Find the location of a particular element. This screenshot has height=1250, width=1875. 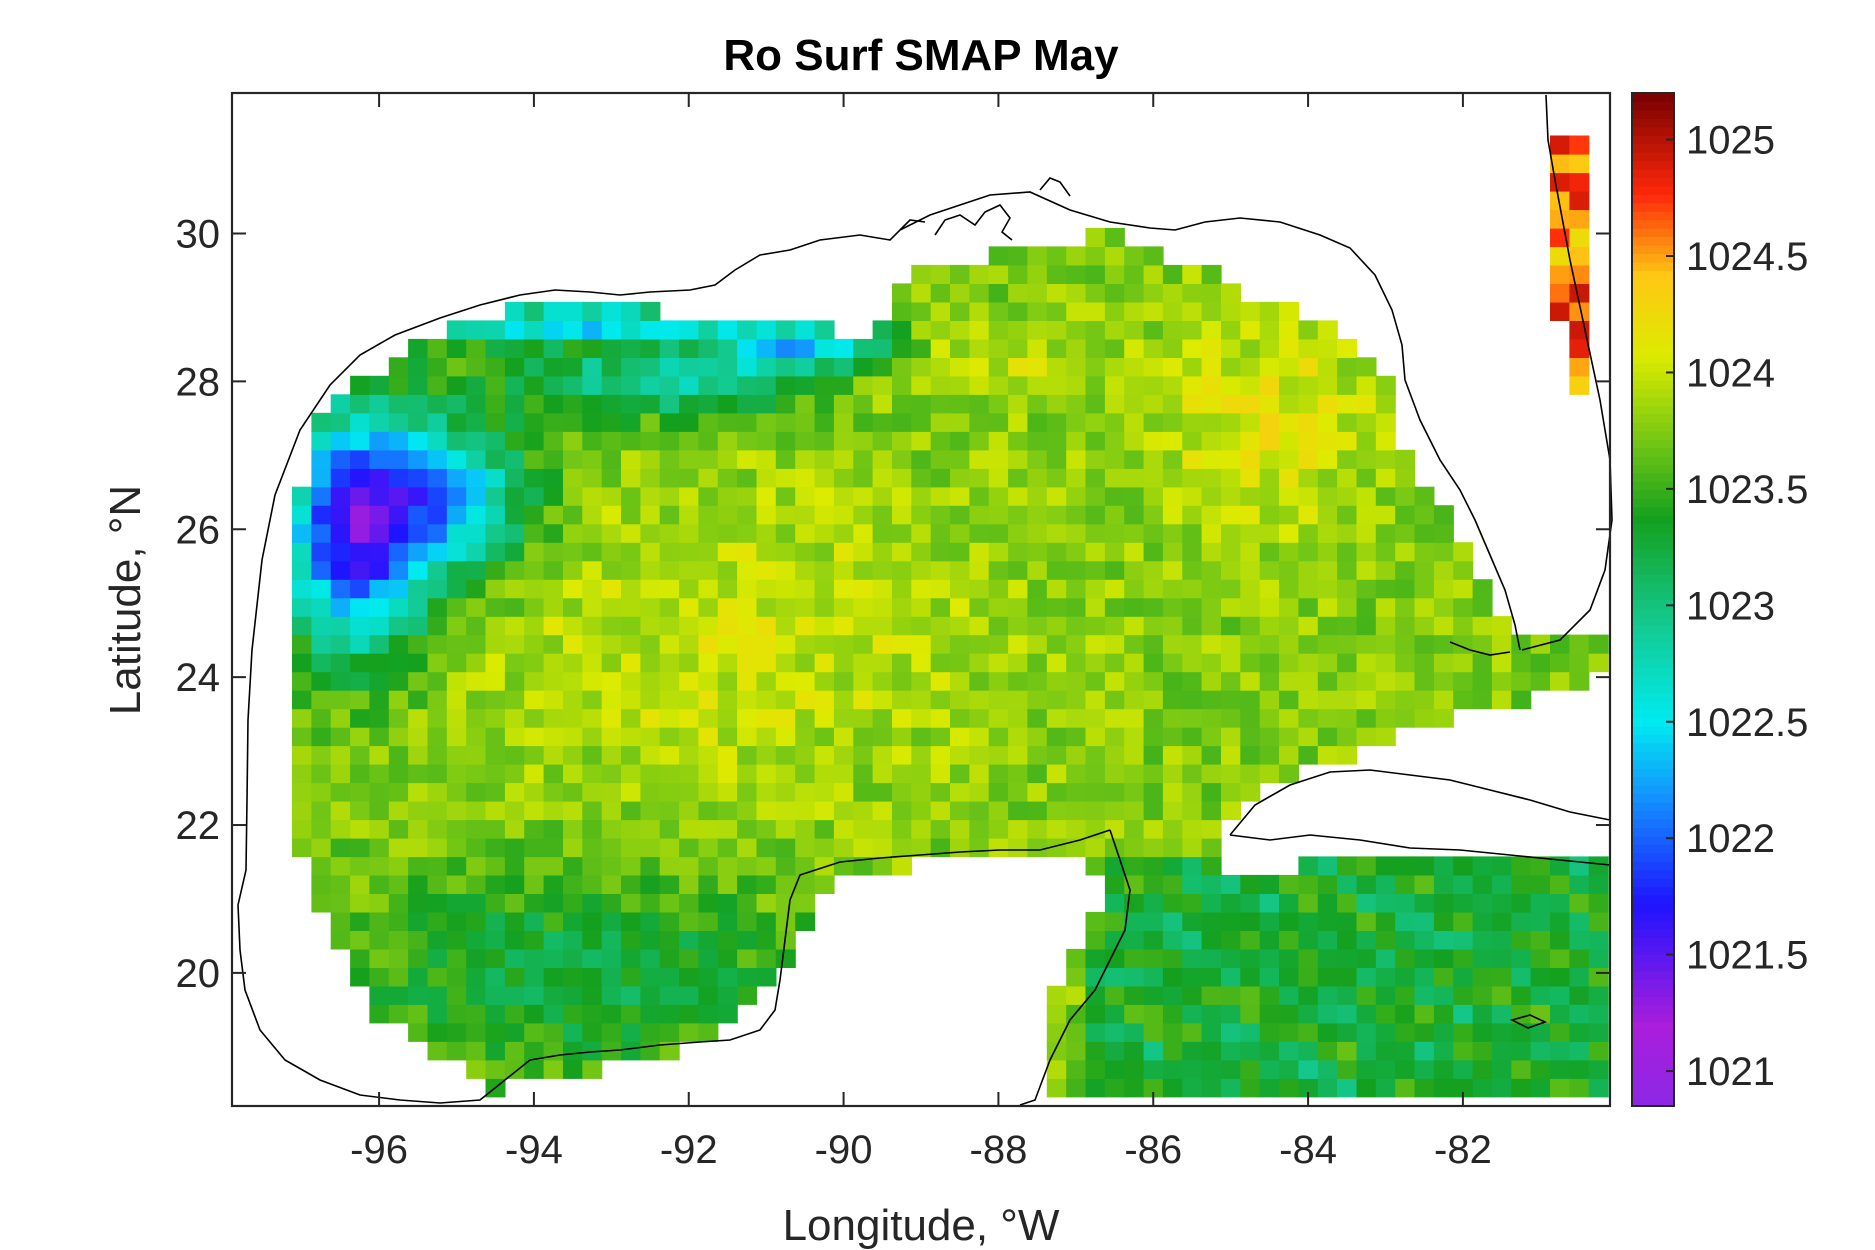

coastline-island is located at coordinates (1528, 1021).